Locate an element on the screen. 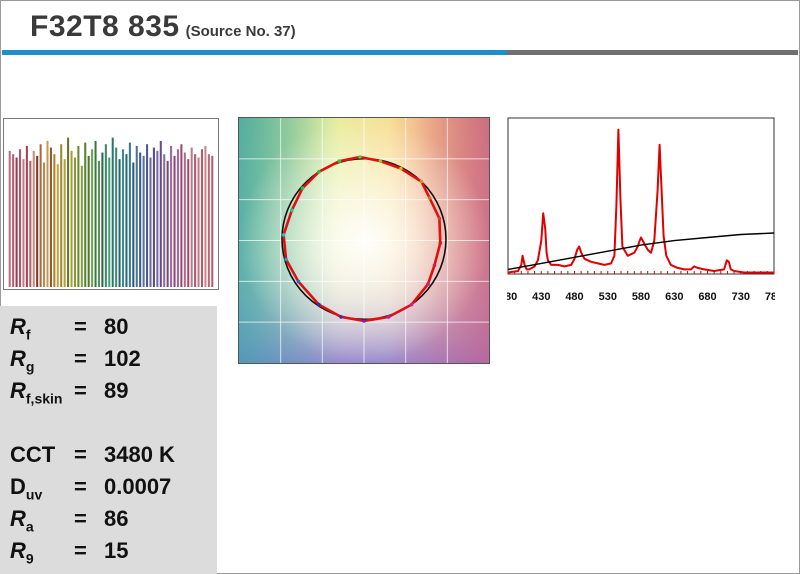 Image resolution: width=800 pixels, height=574 pixels. metric-value: 15 is located at coordinates (116, 550).